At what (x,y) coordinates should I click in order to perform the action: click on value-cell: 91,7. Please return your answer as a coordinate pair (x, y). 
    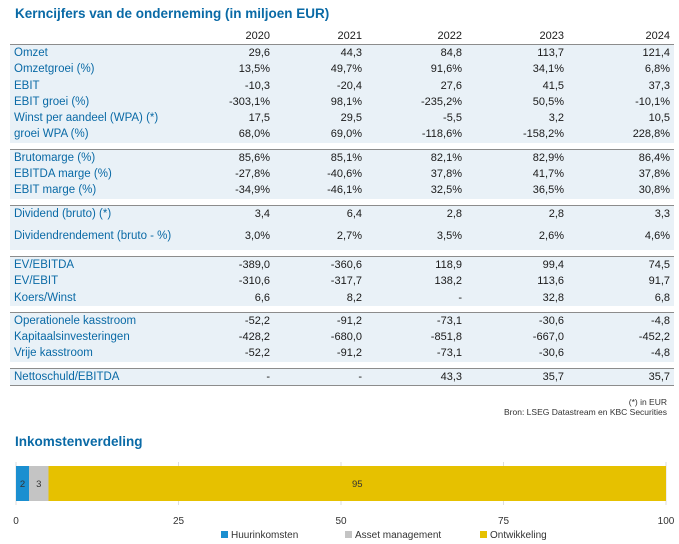
    Looking at the image, I should click on (621, 281).